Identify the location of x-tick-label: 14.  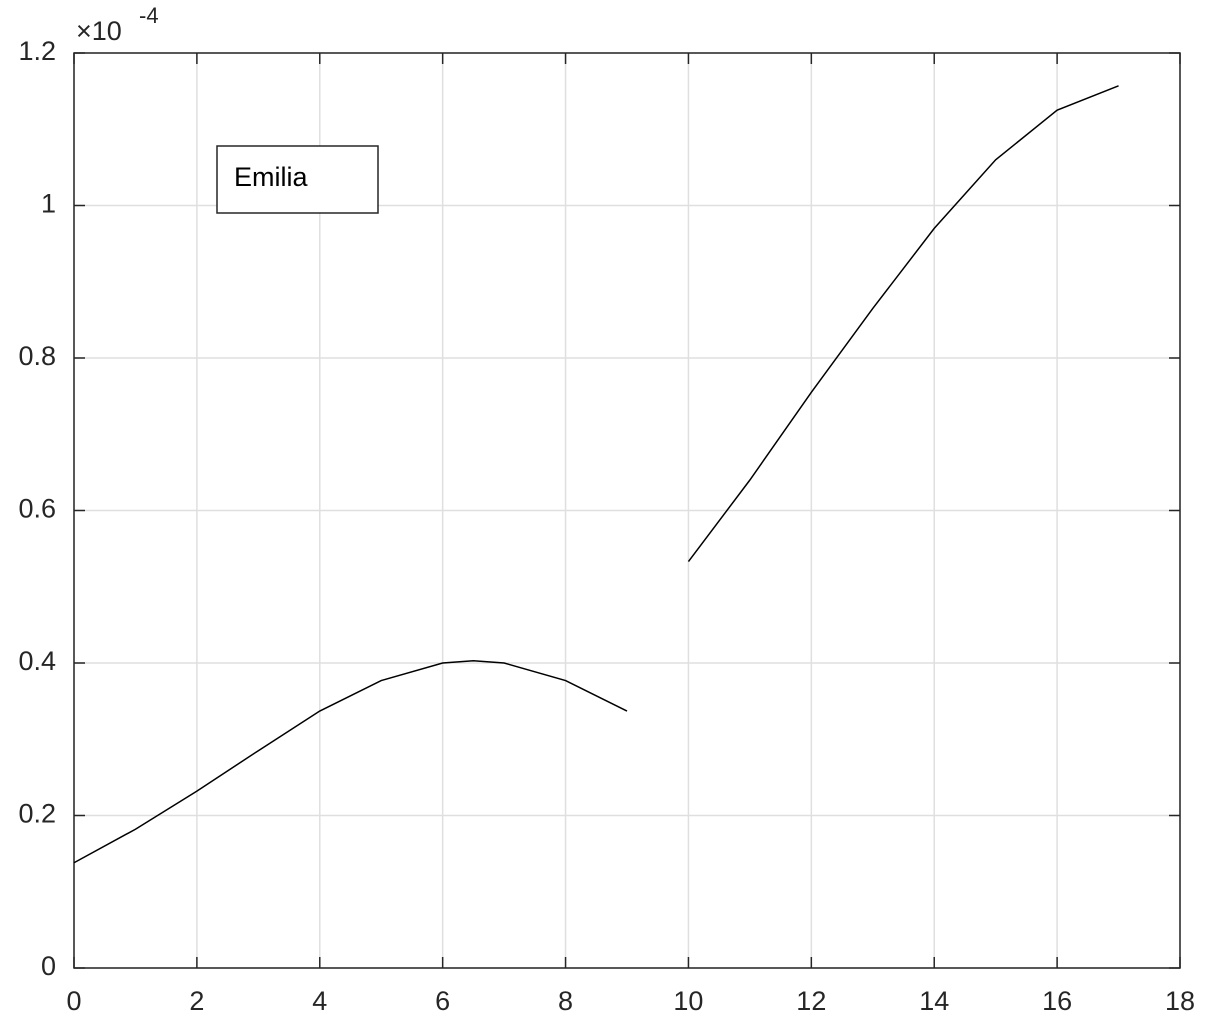
(934, 1001).